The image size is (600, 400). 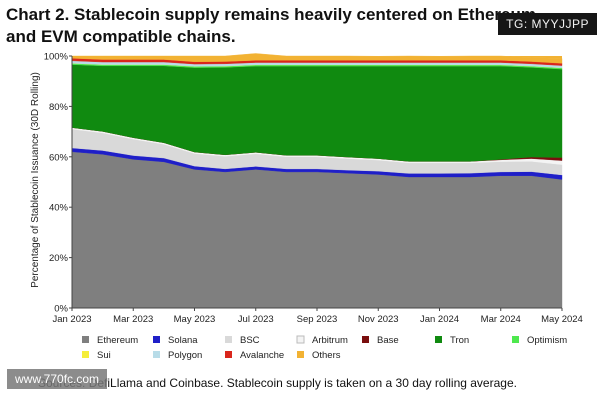 I want to click on watermark: www.770fc.com, so click(x=57, y=379).